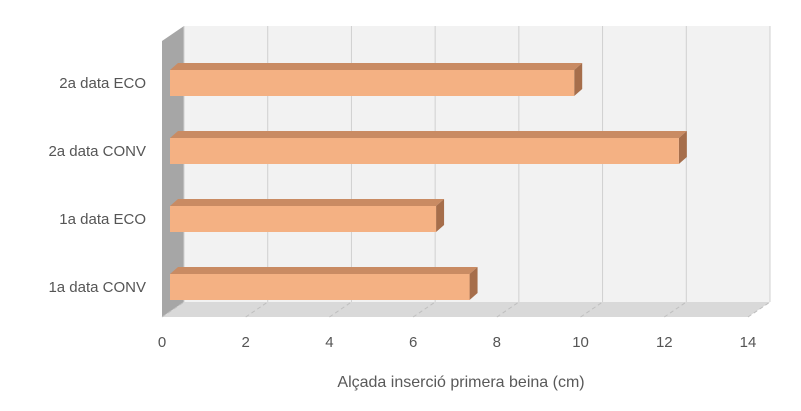  What do you see at coordinates (162, 342) in the screenshot?
I see `x-tick-label: 0` at bounding box center [162, 342].